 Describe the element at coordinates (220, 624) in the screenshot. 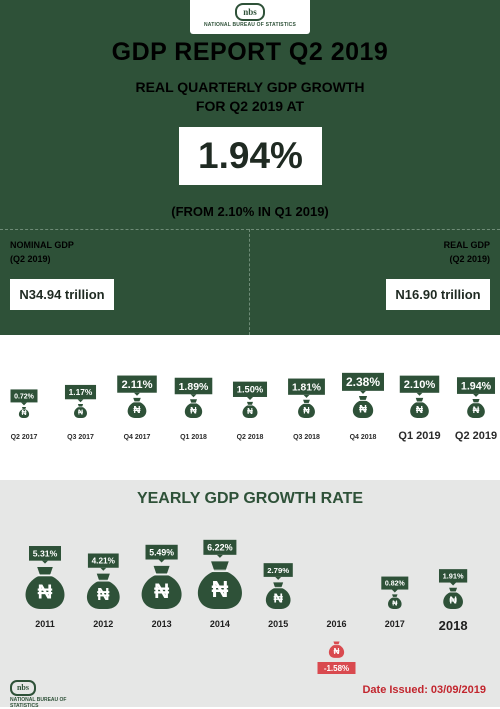

I see `year-tick-label: 2014` at that location.